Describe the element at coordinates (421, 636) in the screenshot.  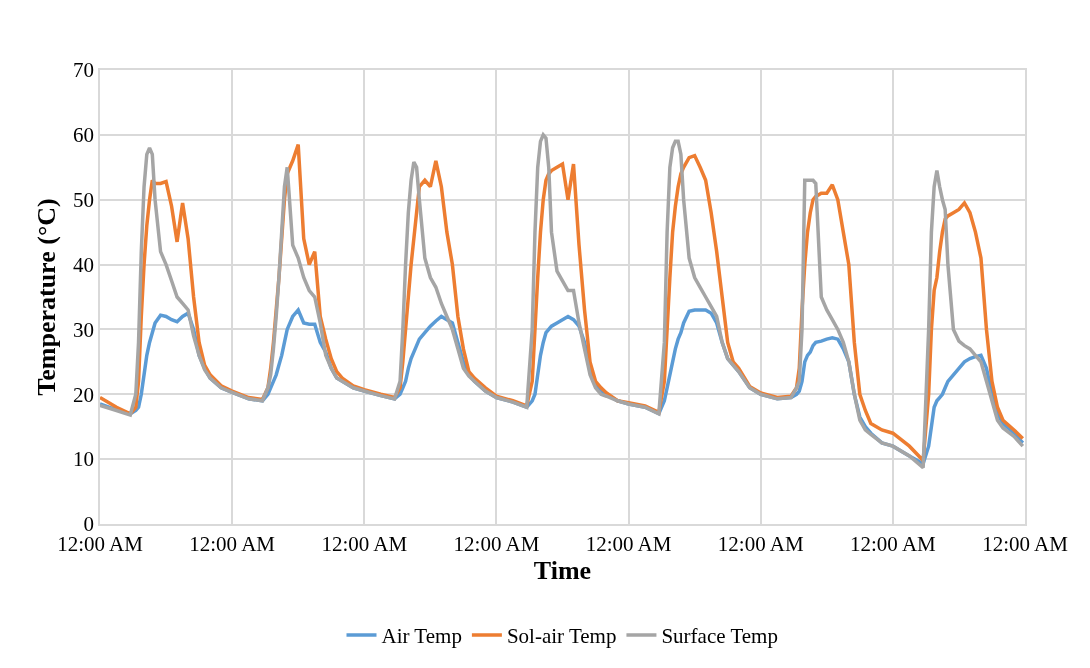
I see `legend-label: Air Temp` at that location.